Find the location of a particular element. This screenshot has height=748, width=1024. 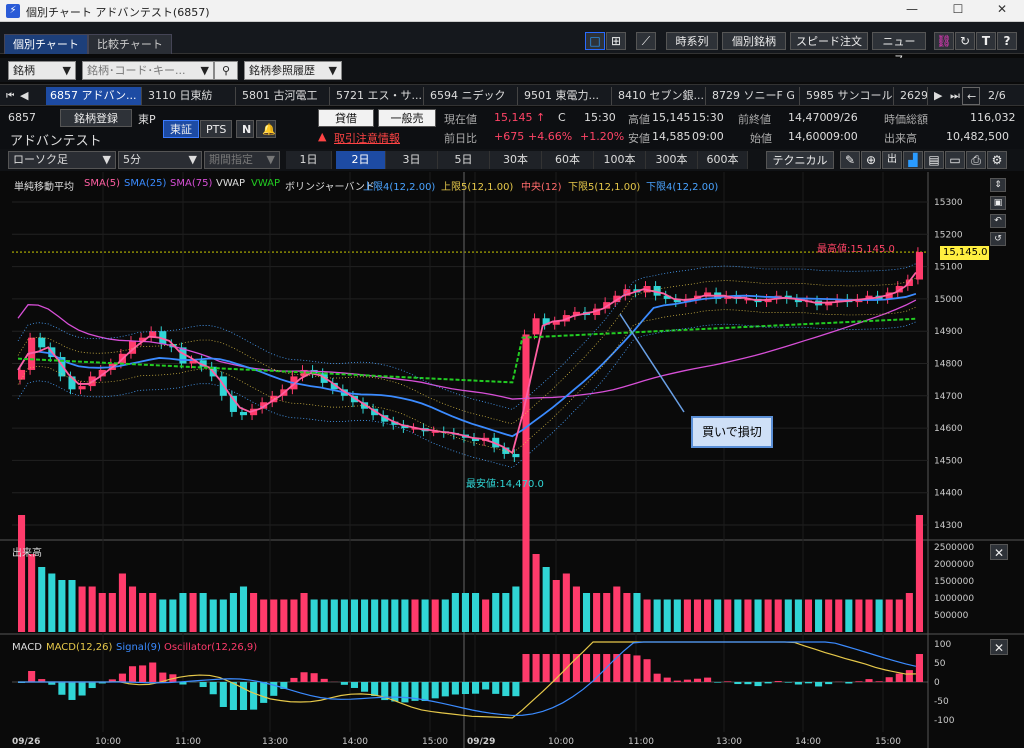

volume-toggle-icon: 出 is located at coordinates (892, 160).